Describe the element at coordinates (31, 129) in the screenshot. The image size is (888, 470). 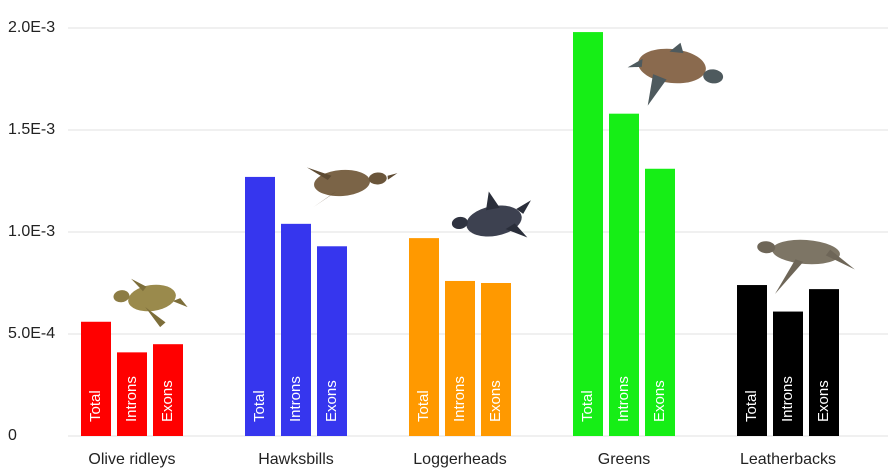
I see `y-tick-label: 1.5E-3` at that location.